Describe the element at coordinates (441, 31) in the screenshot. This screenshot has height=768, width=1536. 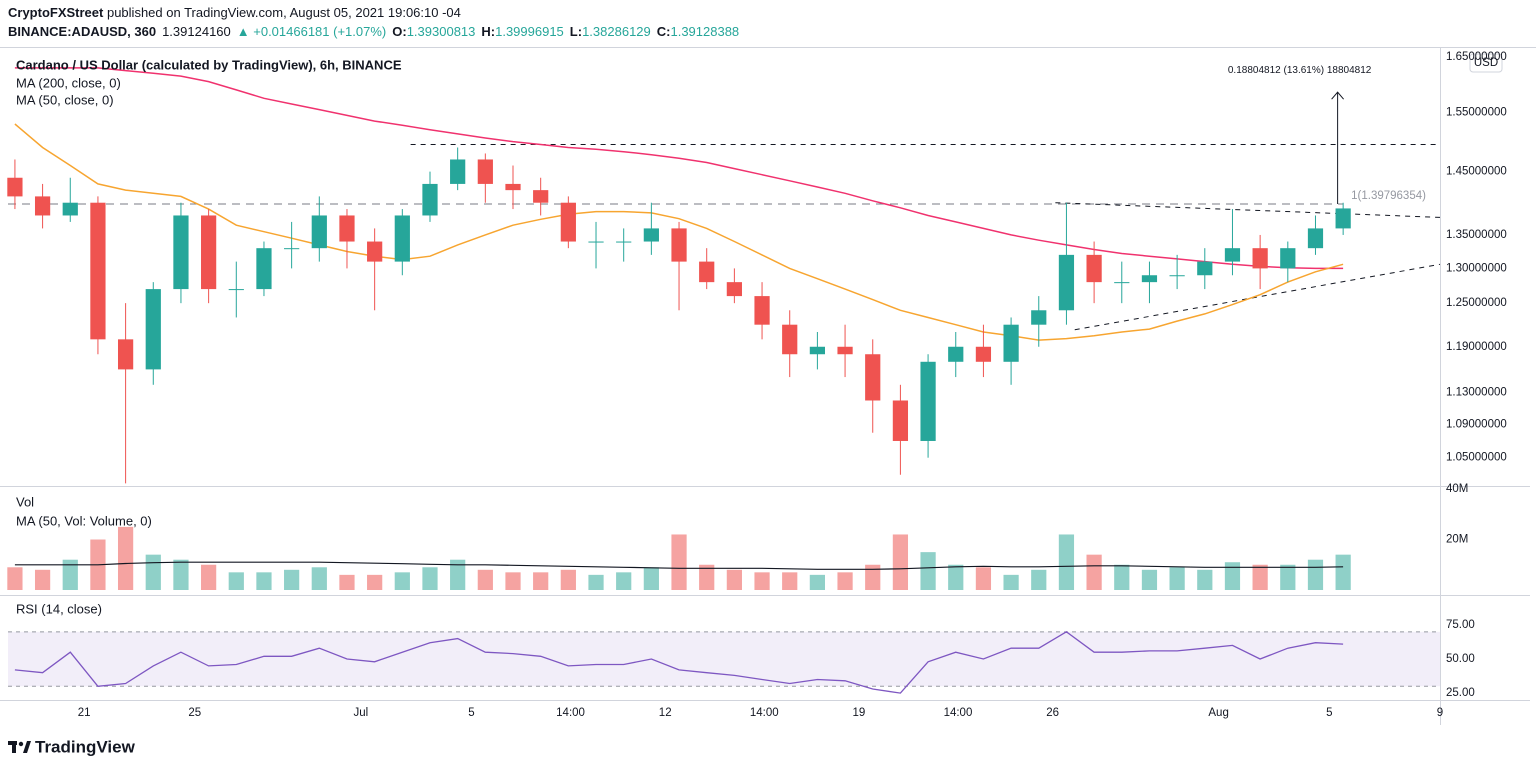
I see `ohlc-value: 1.39300813` at that location.